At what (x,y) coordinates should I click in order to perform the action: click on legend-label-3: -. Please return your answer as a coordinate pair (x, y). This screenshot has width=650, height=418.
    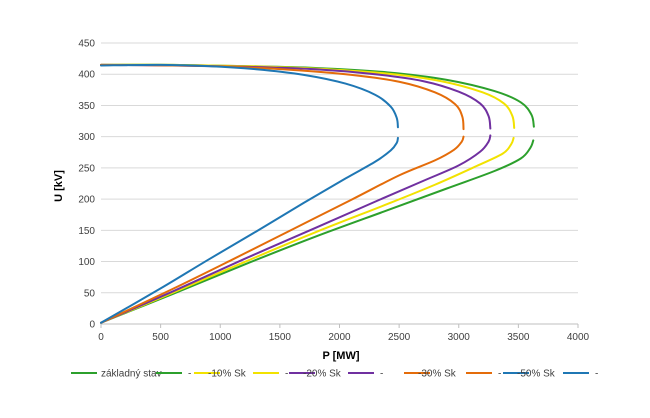
    Looking at the image, I should click on (286, 374).